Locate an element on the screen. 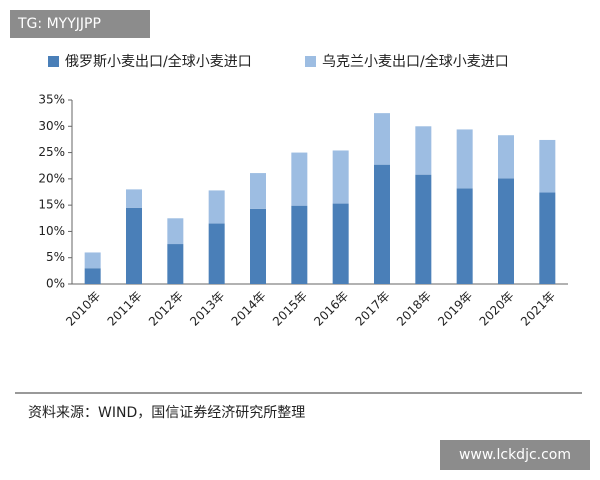 This screenshot has height=480, width=600. x-tick-label: 2012年 is located at coordinates (166, 309).